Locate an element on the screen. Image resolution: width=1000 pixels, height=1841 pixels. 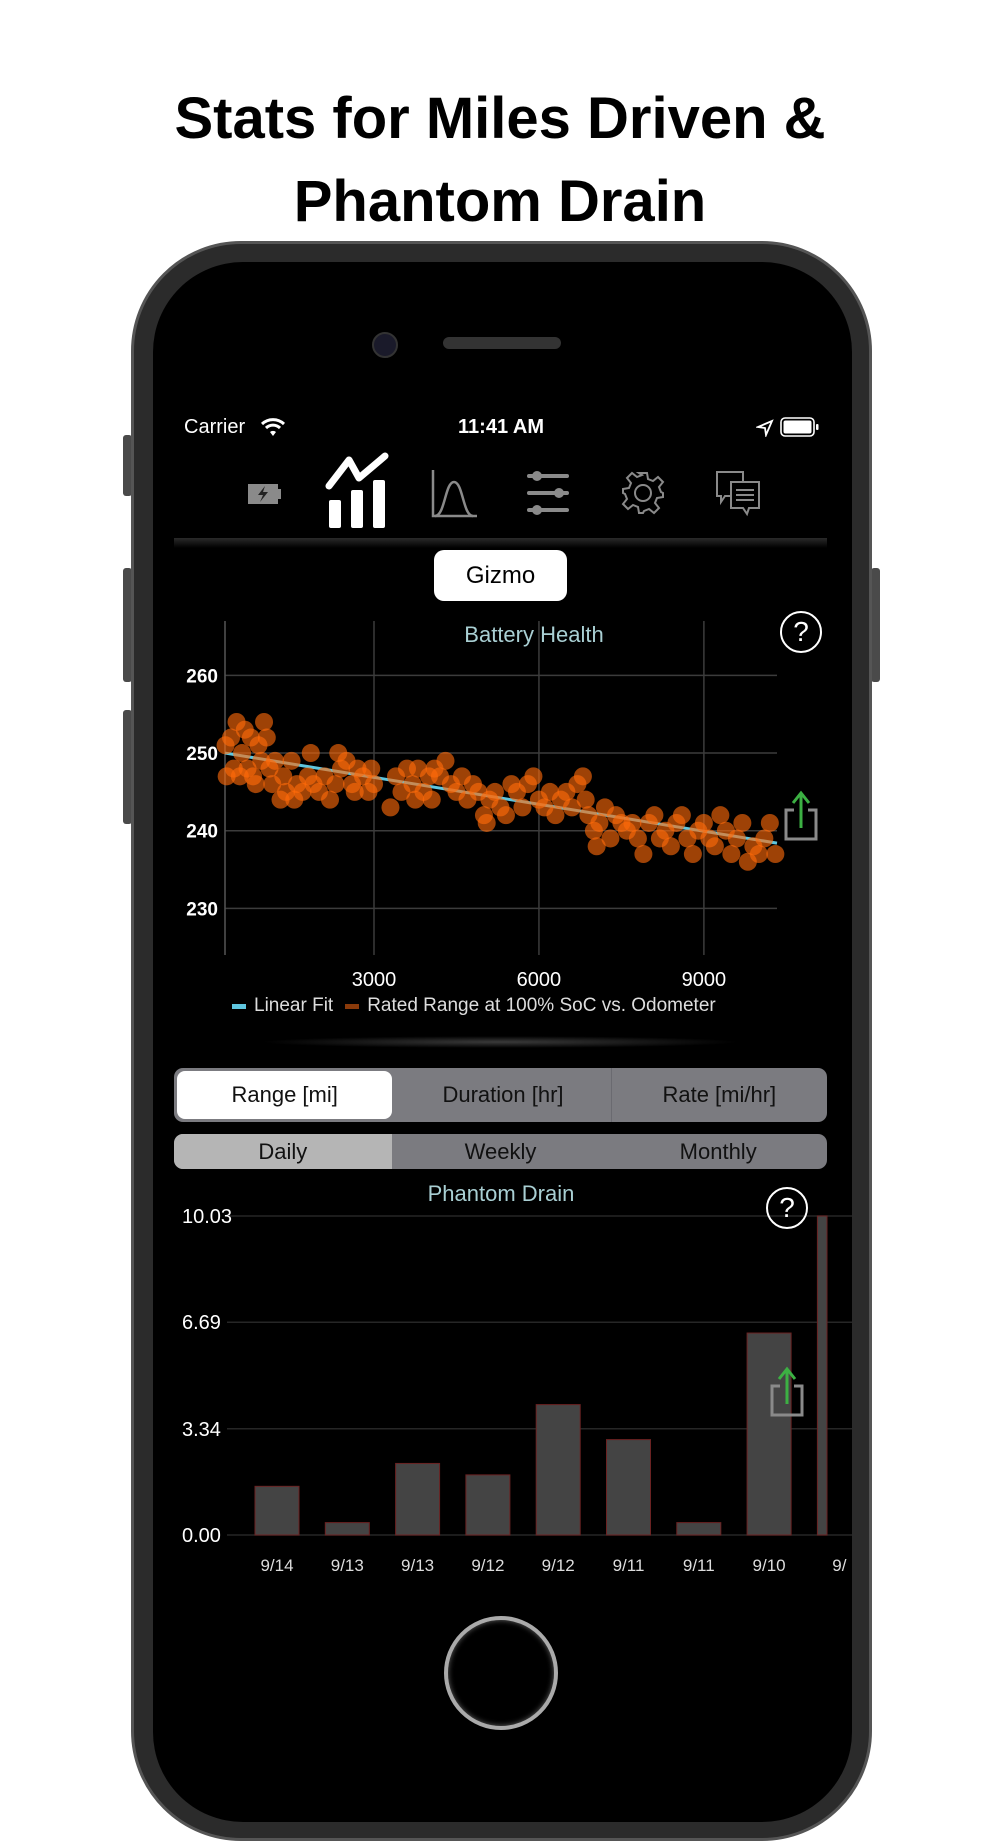
x-tick-label: 9/12 is located at coordinates (558, 1565).